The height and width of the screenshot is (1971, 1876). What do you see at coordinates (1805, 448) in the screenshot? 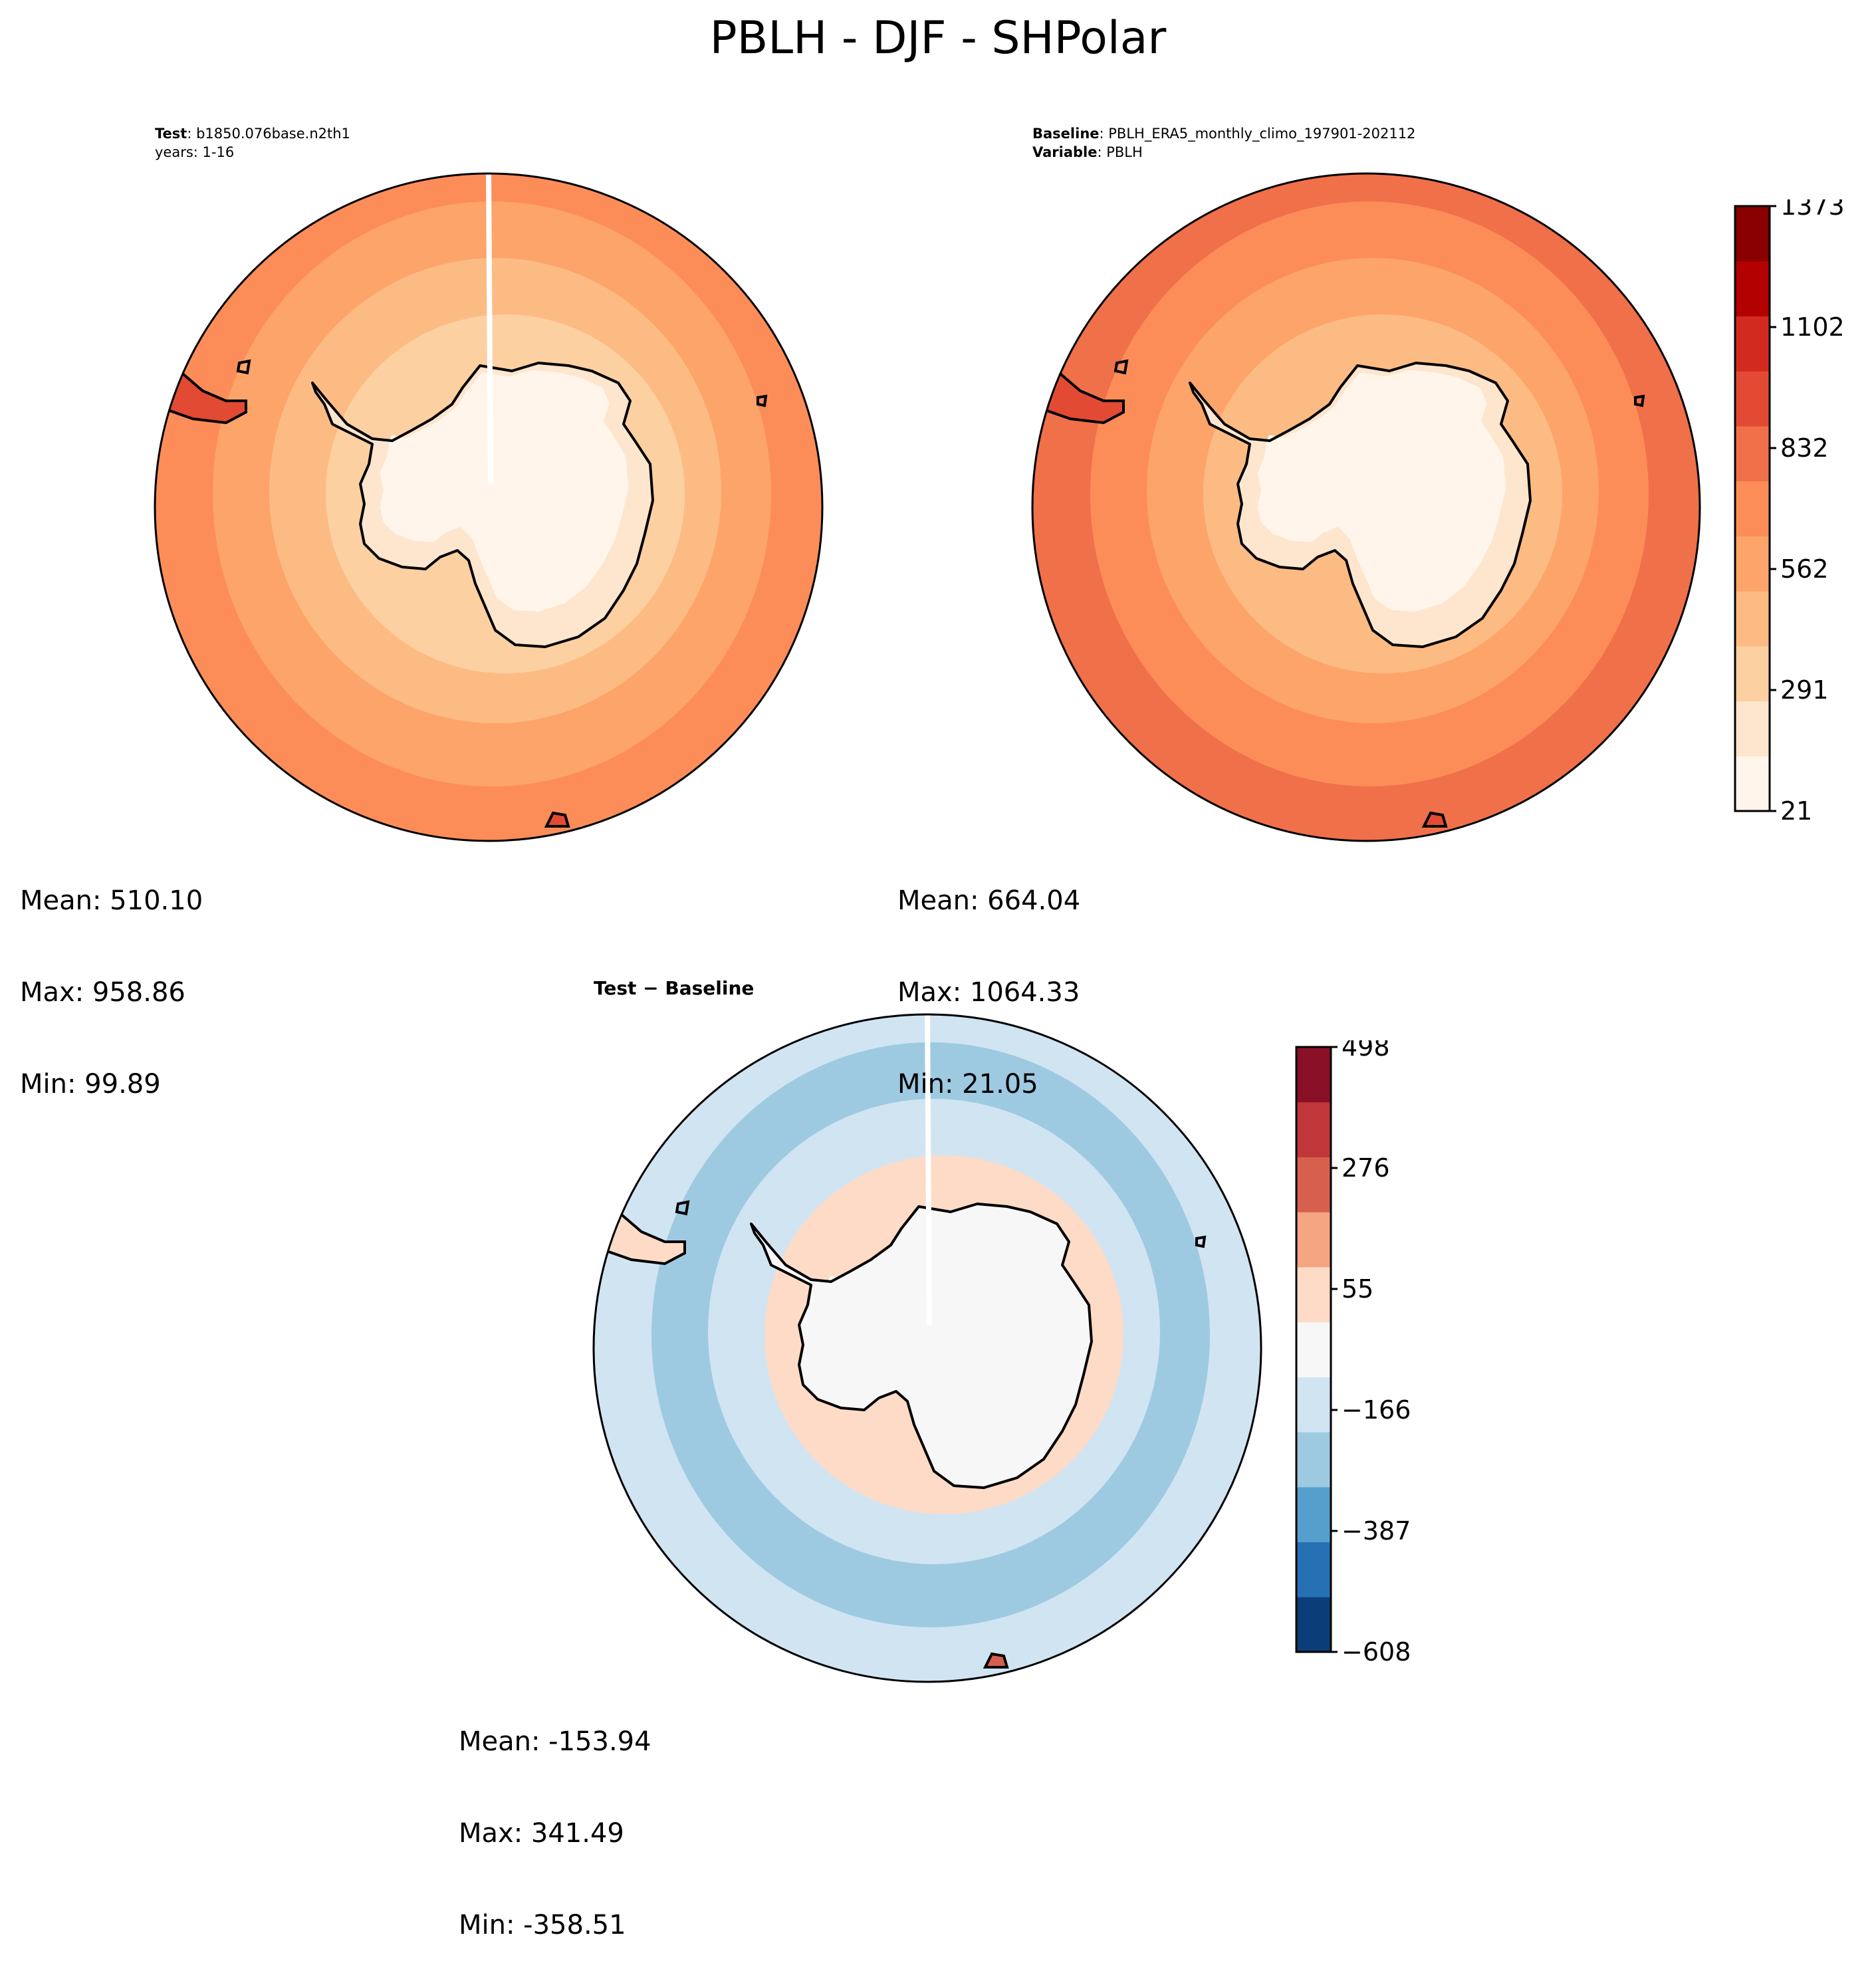
I see `main-colorbar-tick-label: 832` at bounding box center [1805, 448].